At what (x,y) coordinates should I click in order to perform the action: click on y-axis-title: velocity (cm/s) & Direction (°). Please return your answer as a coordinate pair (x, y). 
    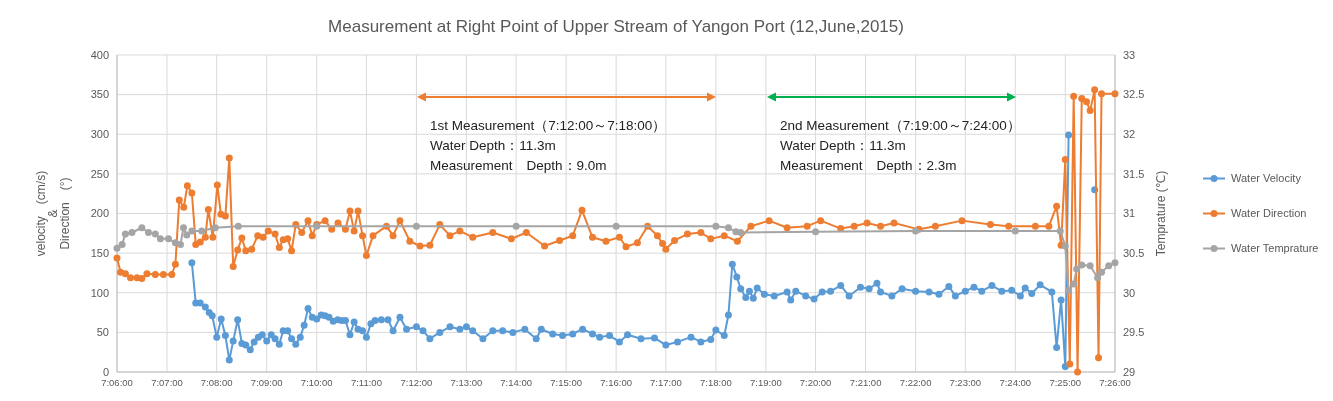
    Looking at the image, I should click on (53, 213).